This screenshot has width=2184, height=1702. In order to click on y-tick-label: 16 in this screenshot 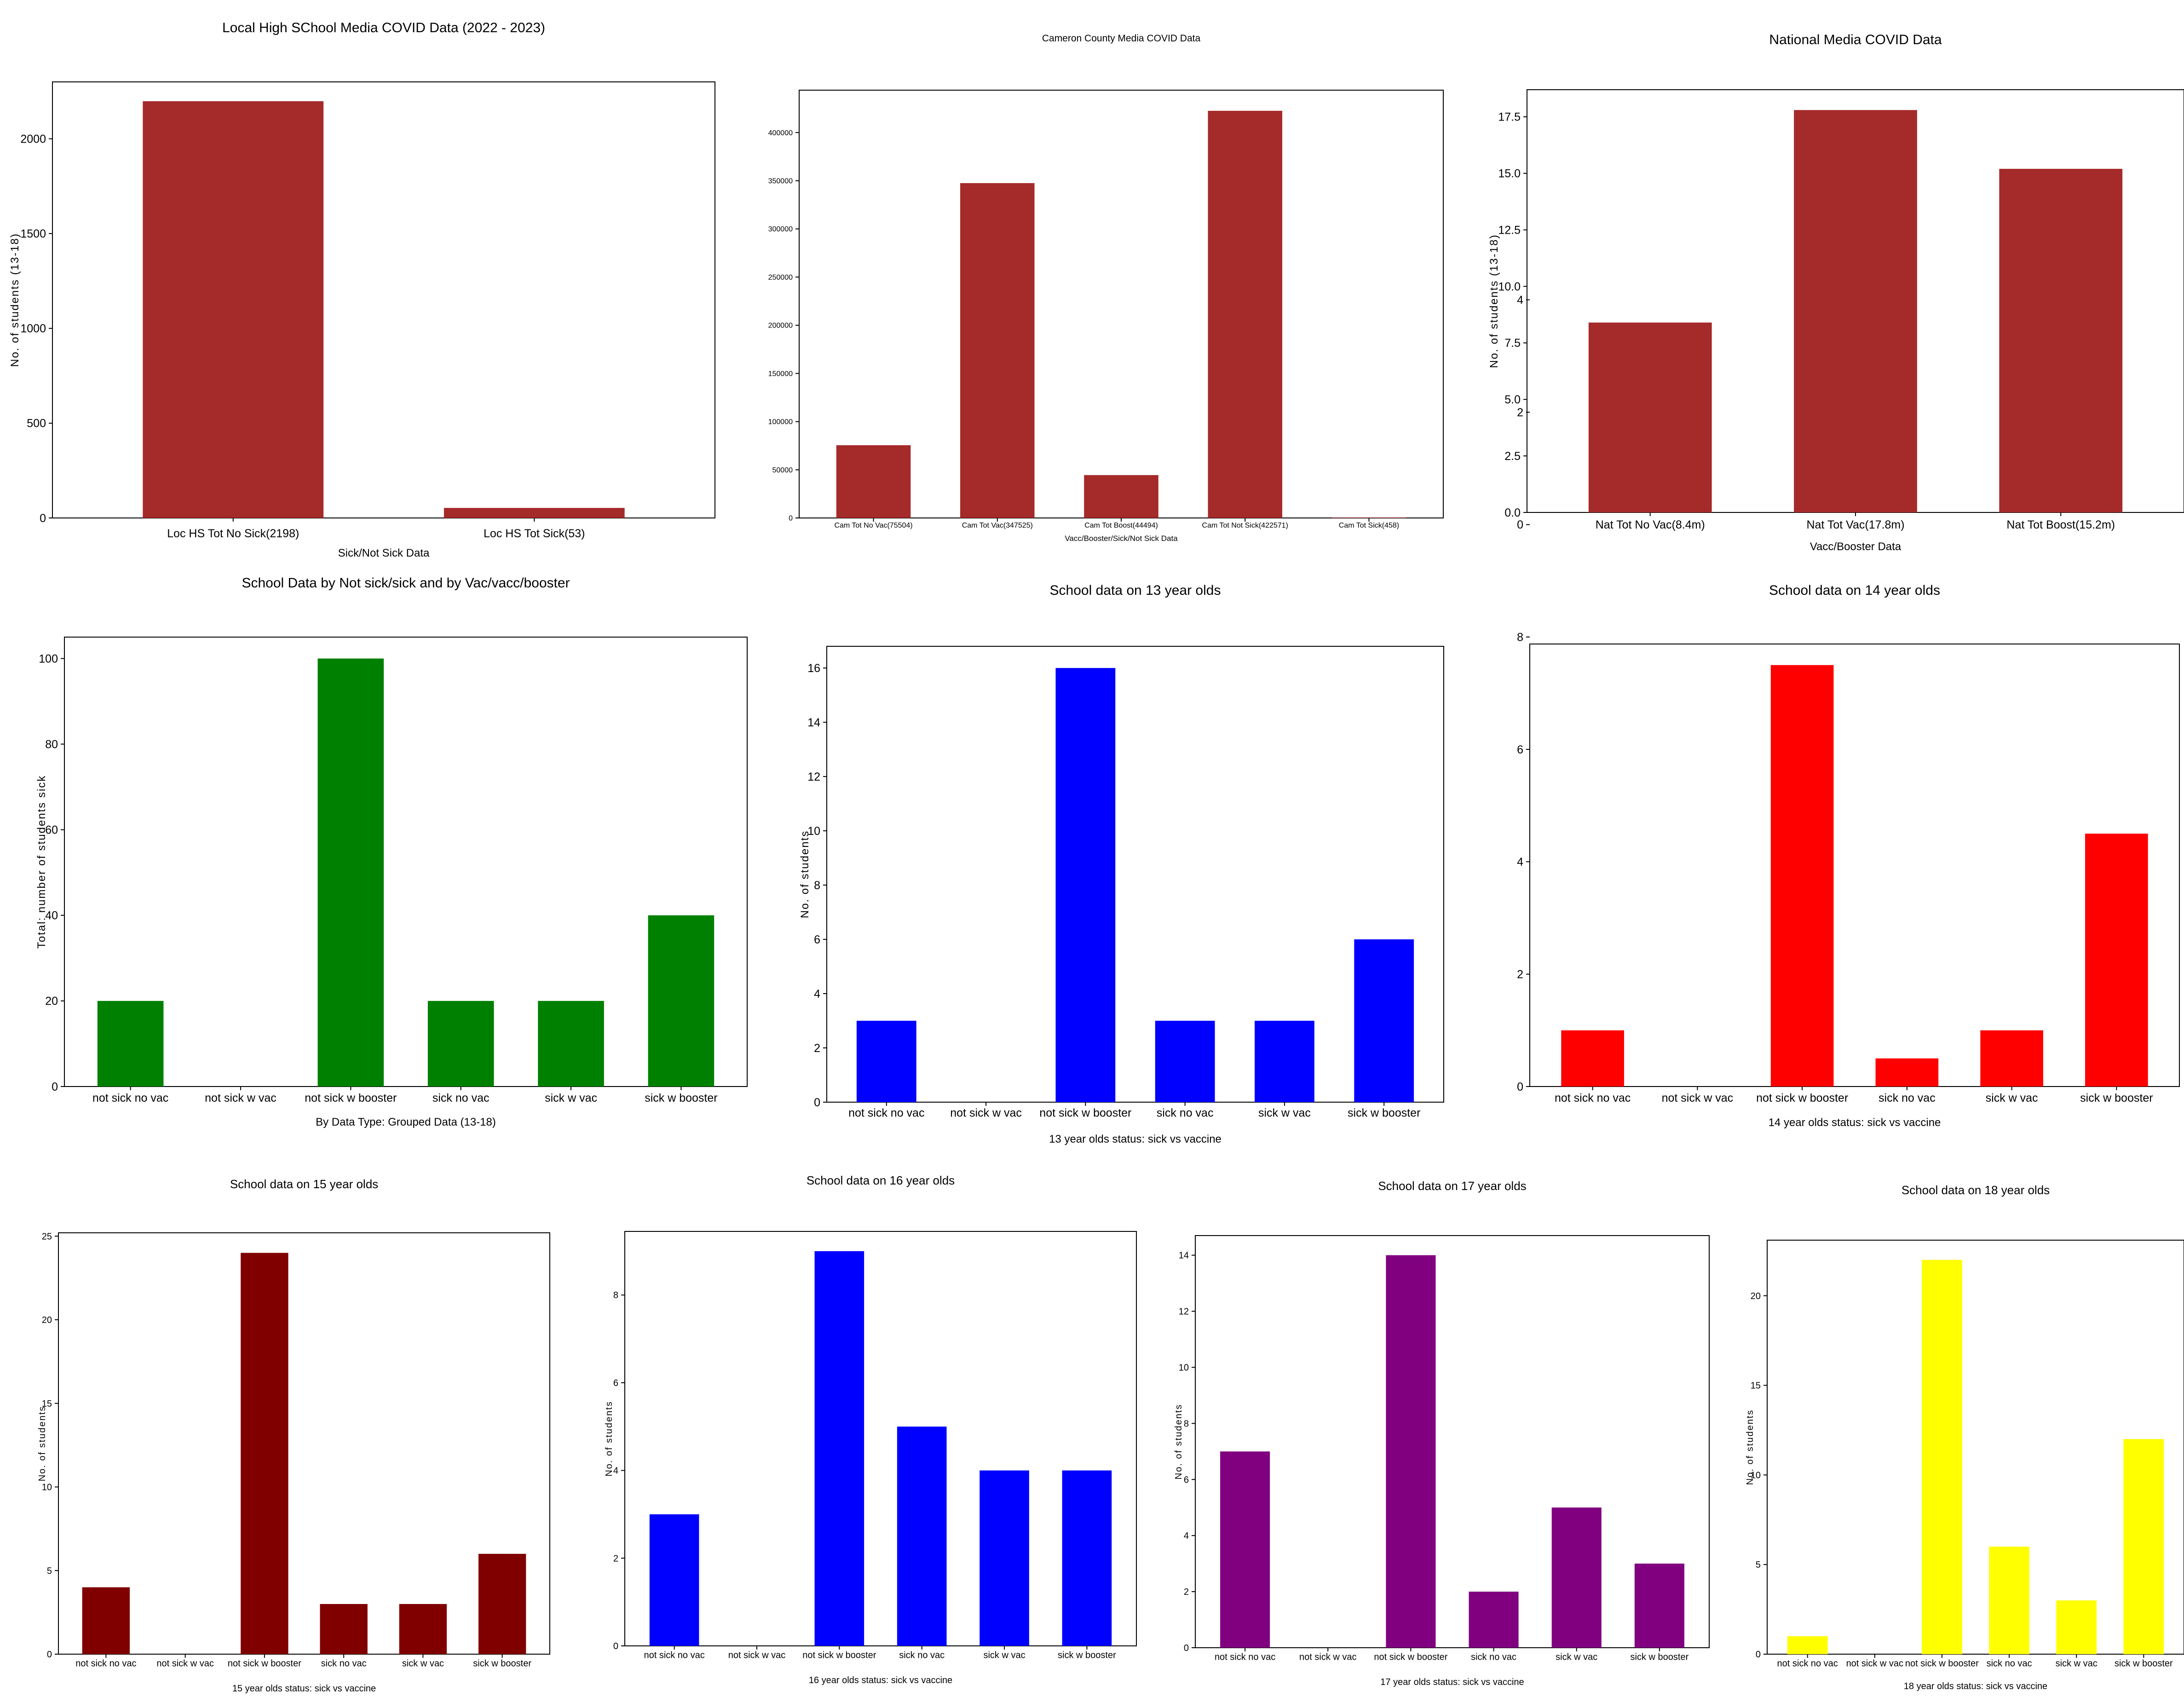, I will do `click(813, 668)`.